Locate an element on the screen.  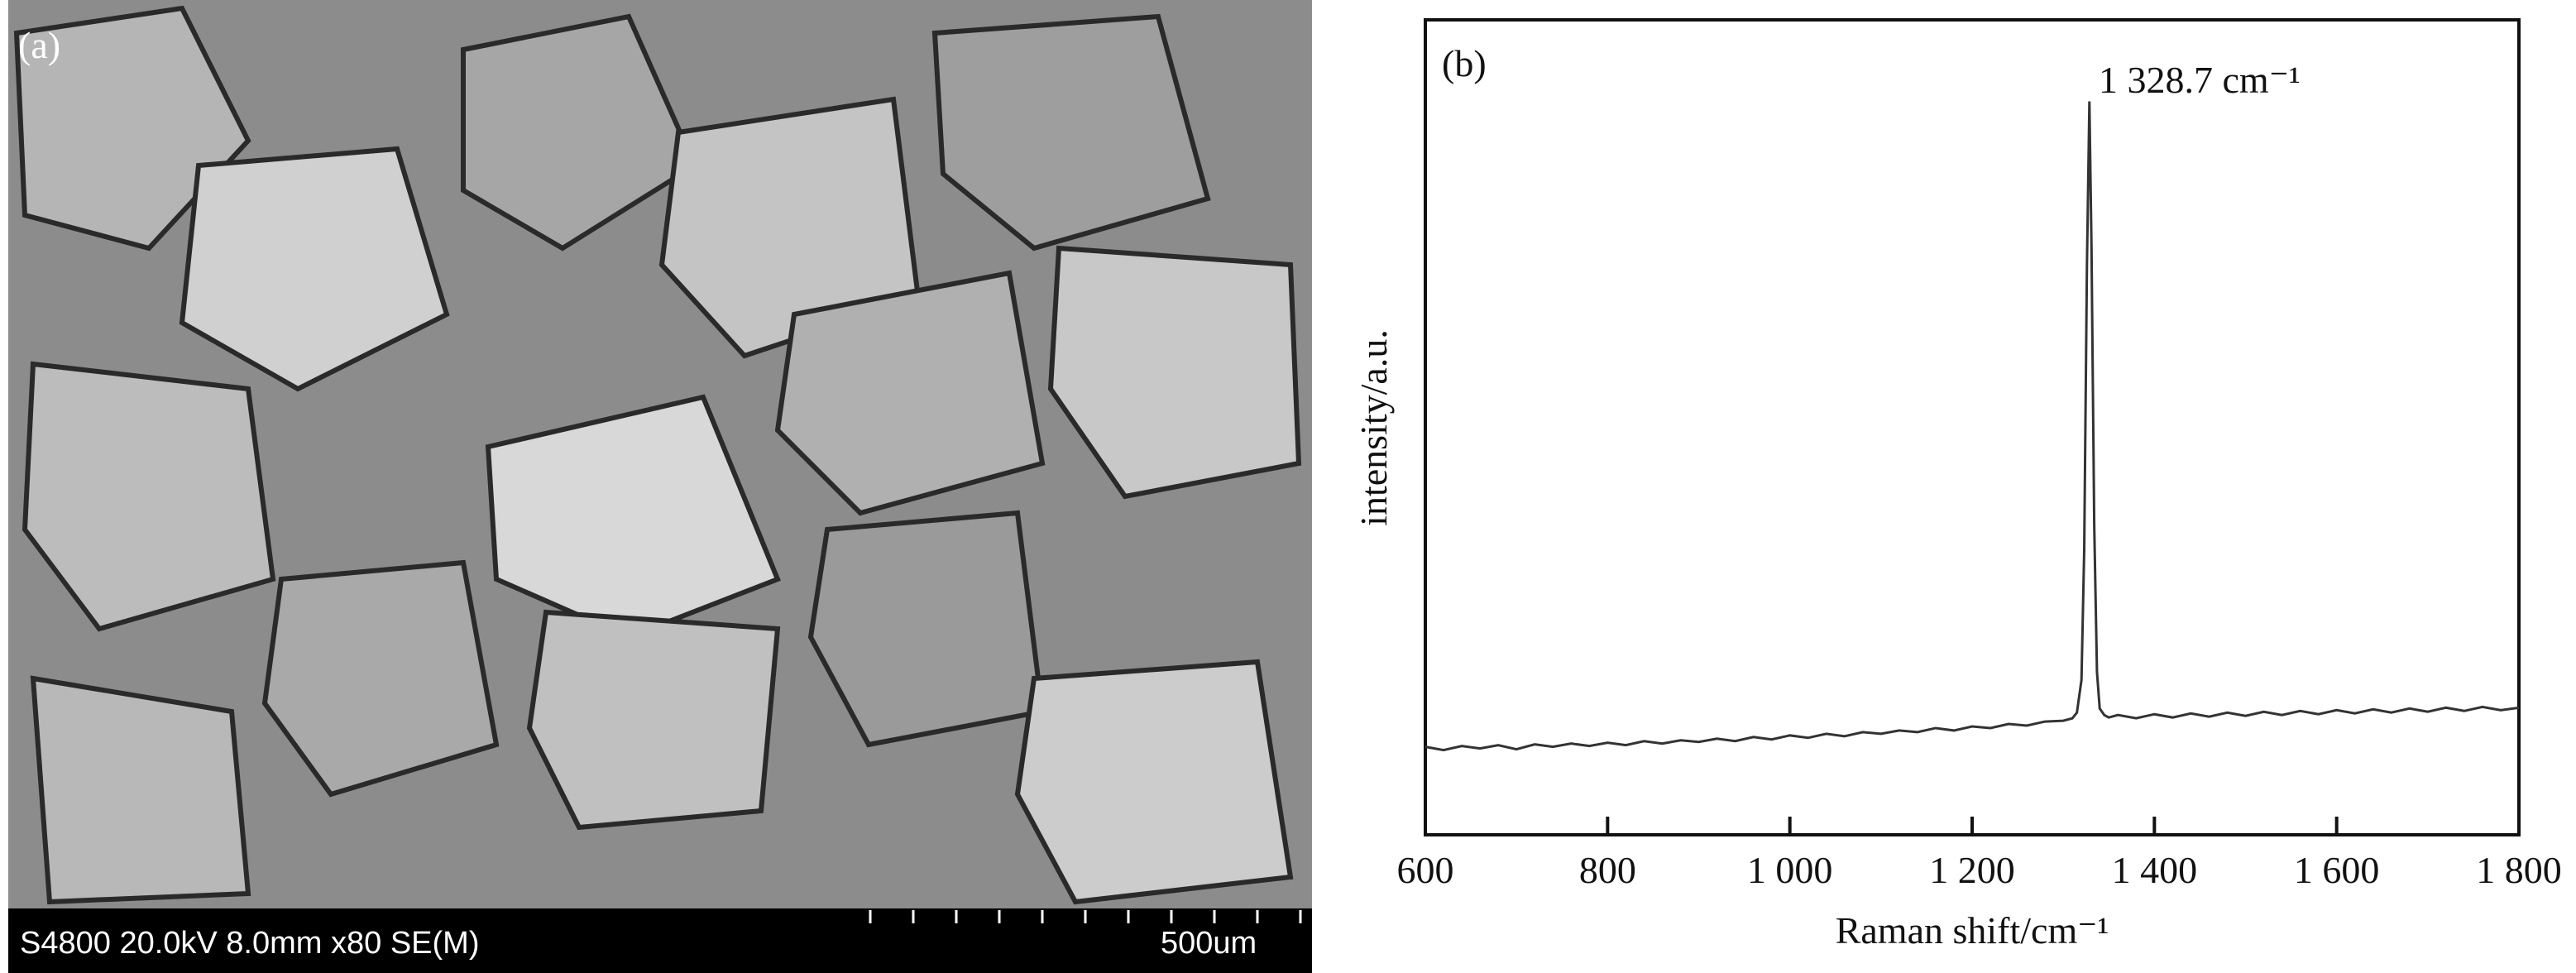
x-axis-label: Raman shift/cm⁻¹ is located at coordinates (1972, 930).